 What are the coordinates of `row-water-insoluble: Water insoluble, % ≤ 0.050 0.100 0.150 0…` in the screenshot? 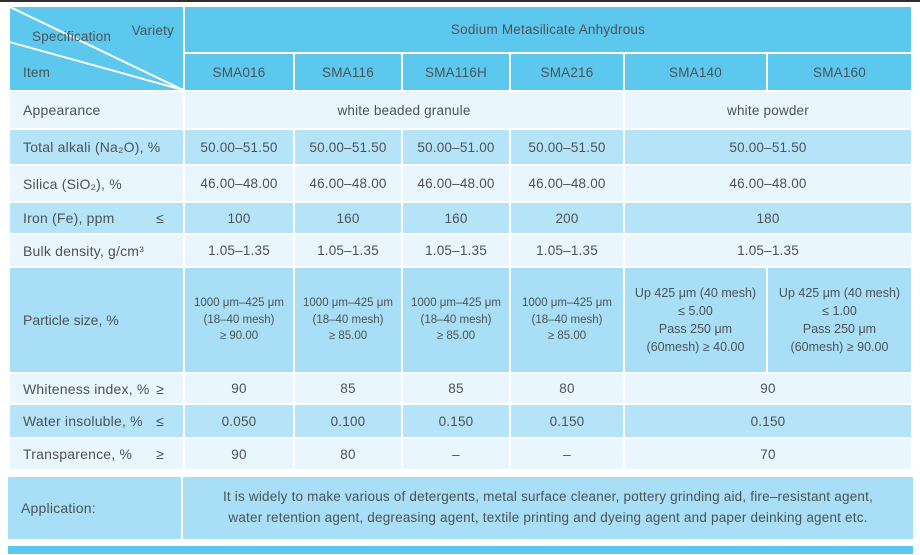 It's located at (460, 421).